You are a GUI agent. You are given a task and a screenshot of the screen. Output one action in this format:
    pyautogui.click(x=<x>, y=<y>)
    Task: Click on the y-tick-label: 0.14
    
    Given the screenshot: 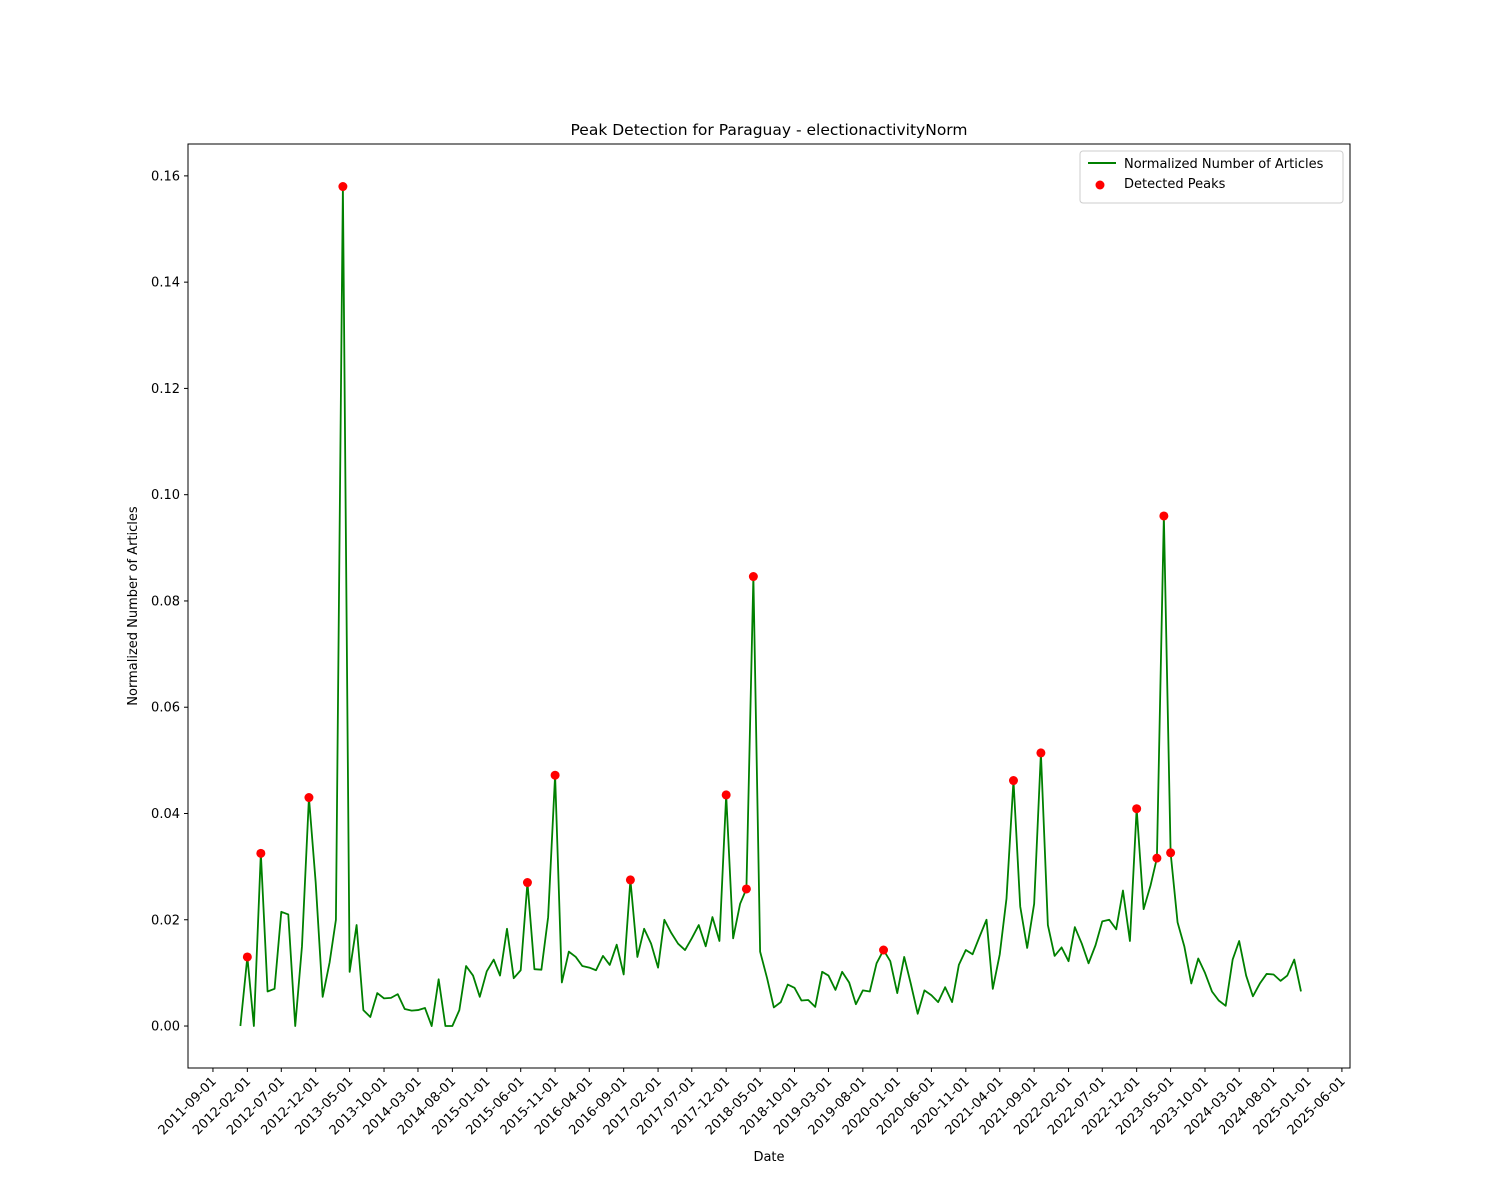 What is the action you would take?
    pyautogui.click(x=165, y=283)
    